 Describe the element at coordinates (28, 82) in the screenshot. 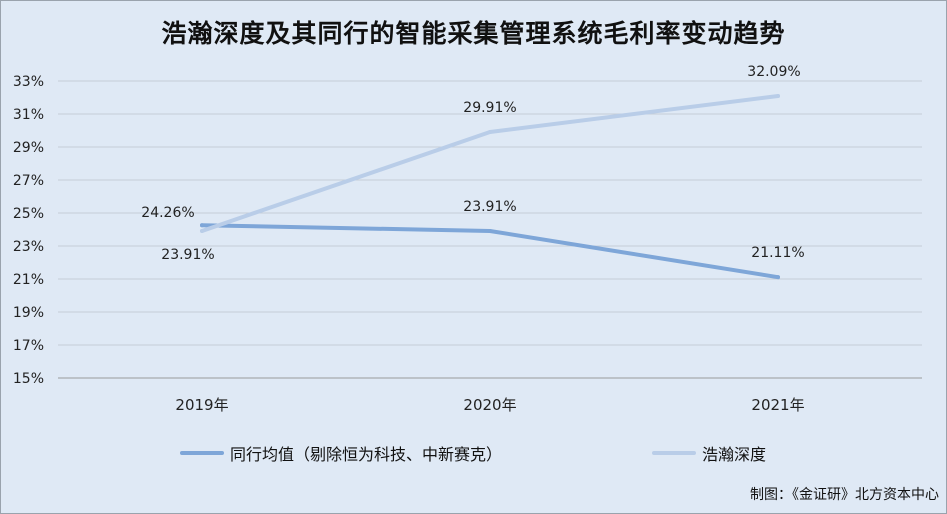

I see `y-tick-label: 33%` at that location.